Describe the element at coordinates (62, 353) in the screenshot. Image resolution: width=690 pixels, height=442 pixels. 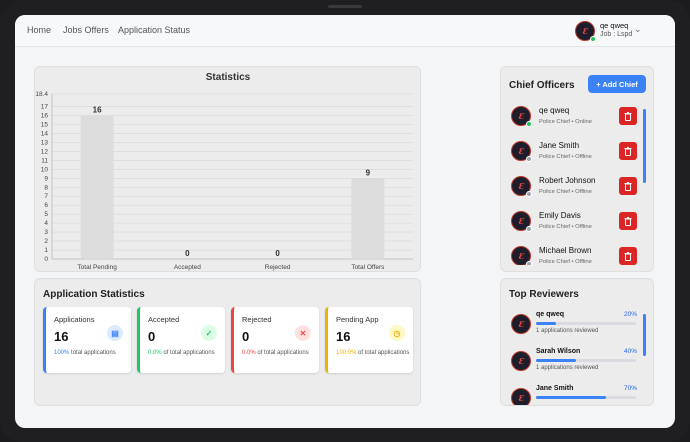
I see `stat-percent: 100%` at that location.